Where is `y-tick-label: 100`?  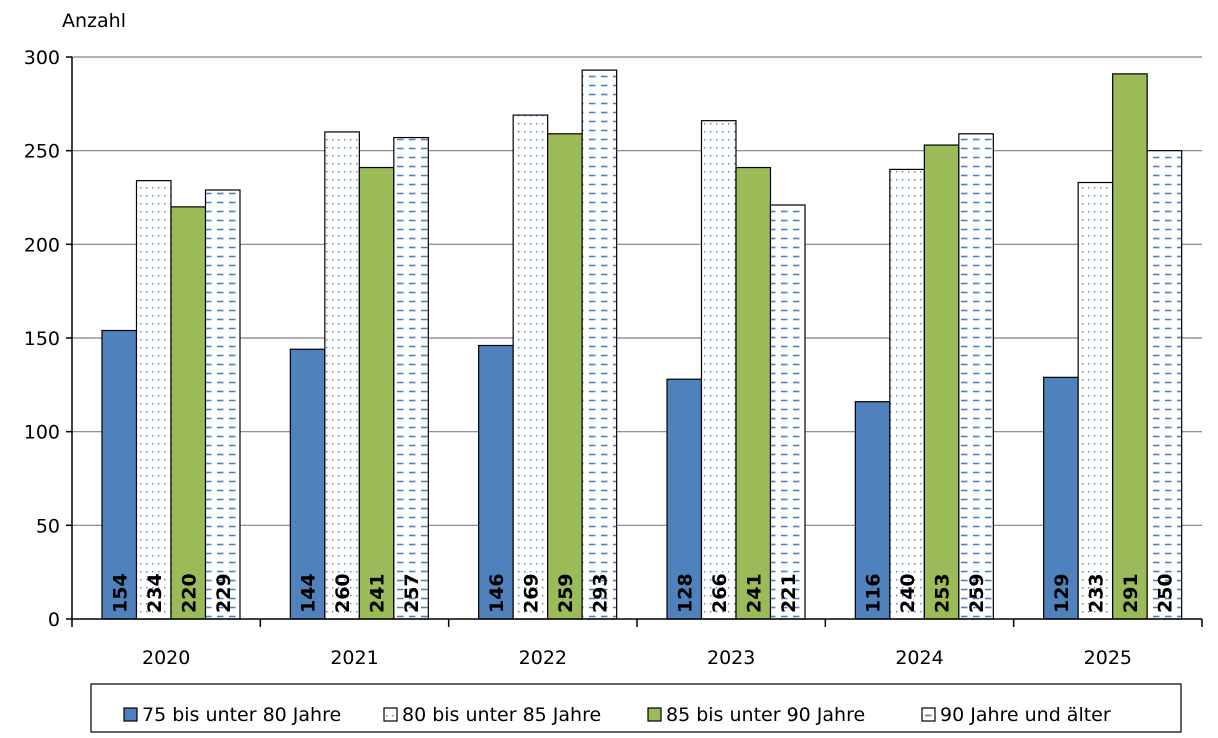
y-tick-label: 100 is located at coordinates (42, 433).